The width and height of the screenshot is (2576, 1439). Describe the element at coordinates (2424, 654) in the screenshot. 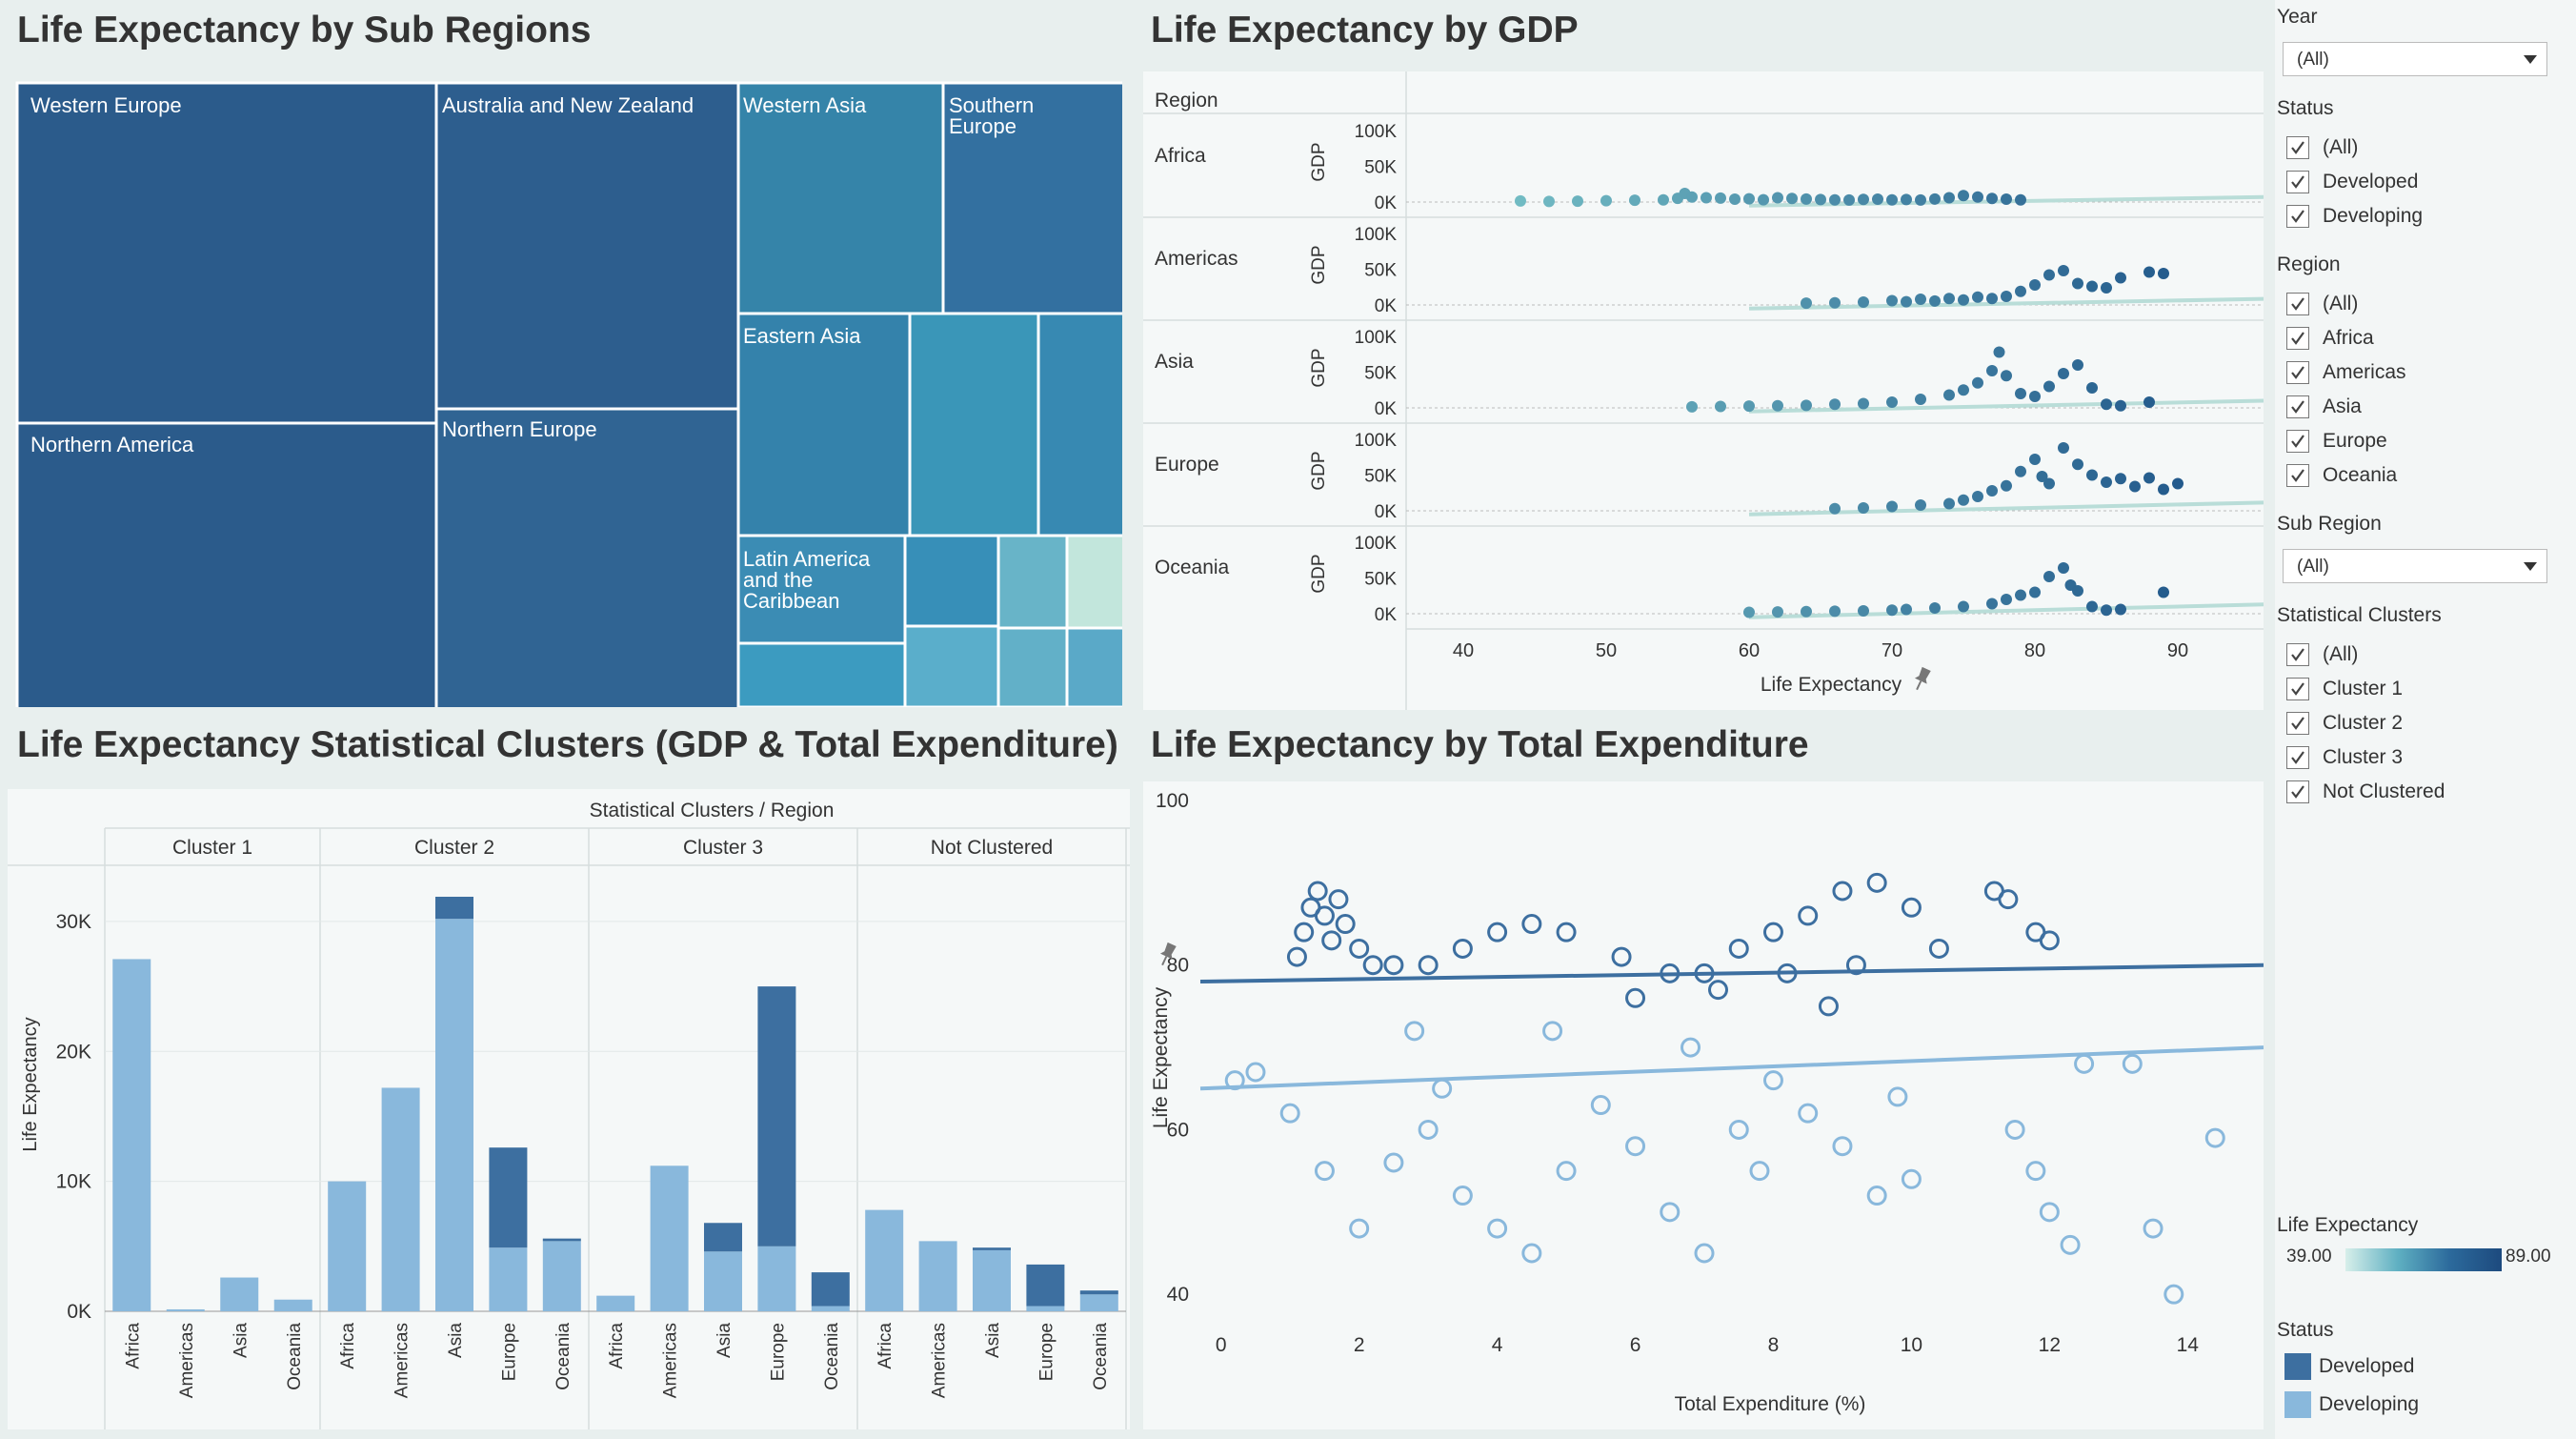

I see `cluster-checkbox: (All)` at that location.